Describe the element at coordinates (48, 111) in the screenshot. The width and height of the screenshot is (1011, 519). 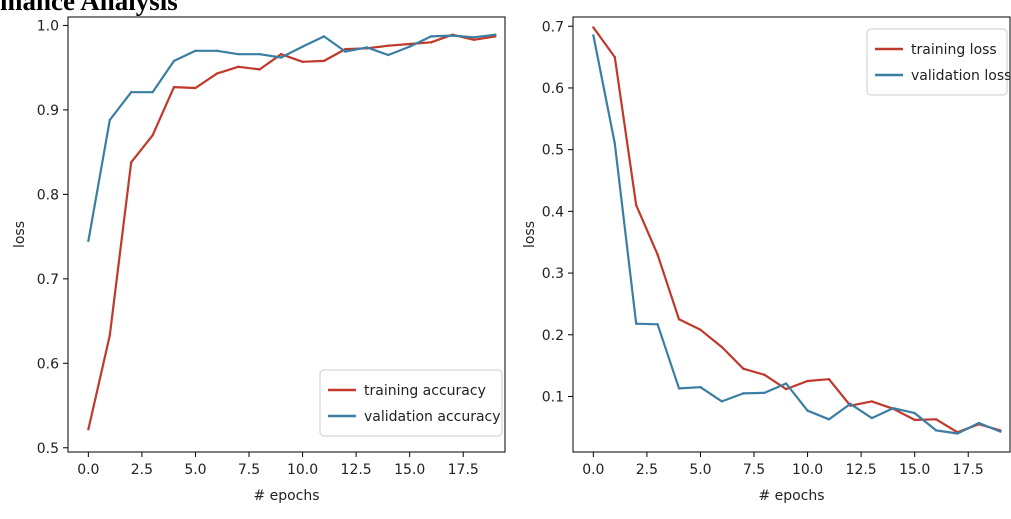
I see `y-tick-label: 0.9` at that location.